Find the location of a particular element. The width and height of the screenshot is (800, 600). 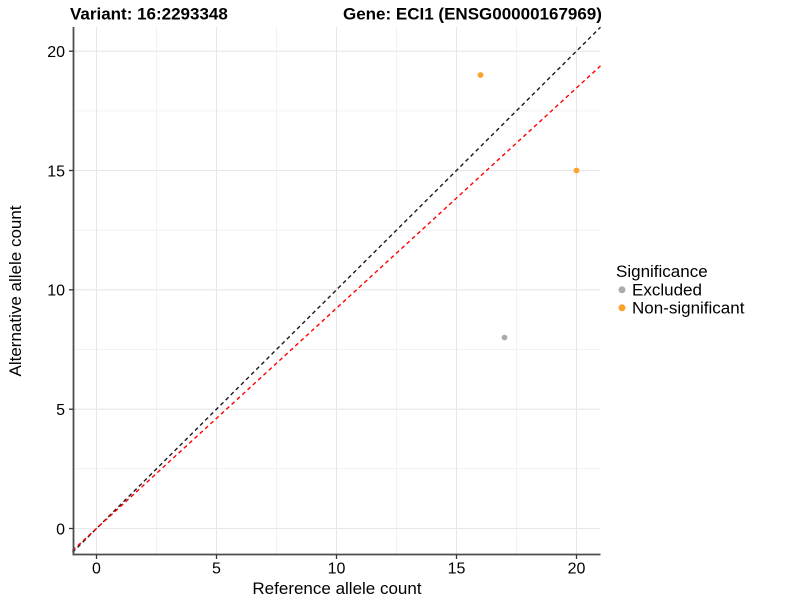

plot-title-variant: Variant: 16:2293348 is located at coordinates (149, 14).